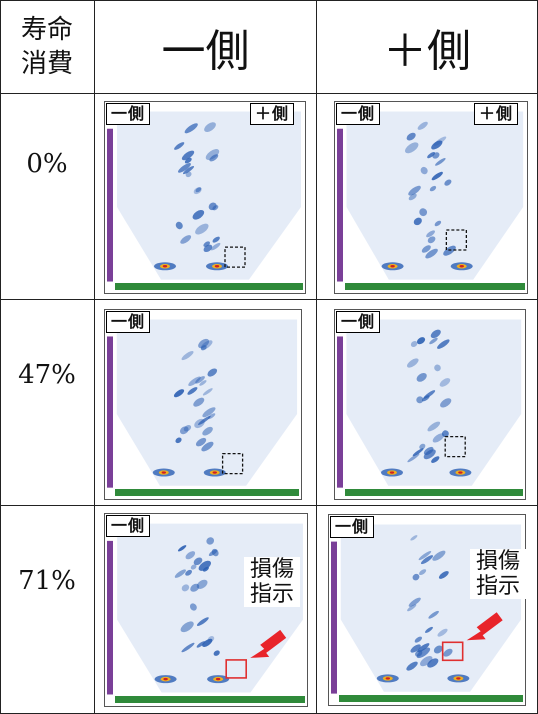 This screenshot has width=538, height=714. I want to click on plus-side-header: ＋側, so click(427, 51).